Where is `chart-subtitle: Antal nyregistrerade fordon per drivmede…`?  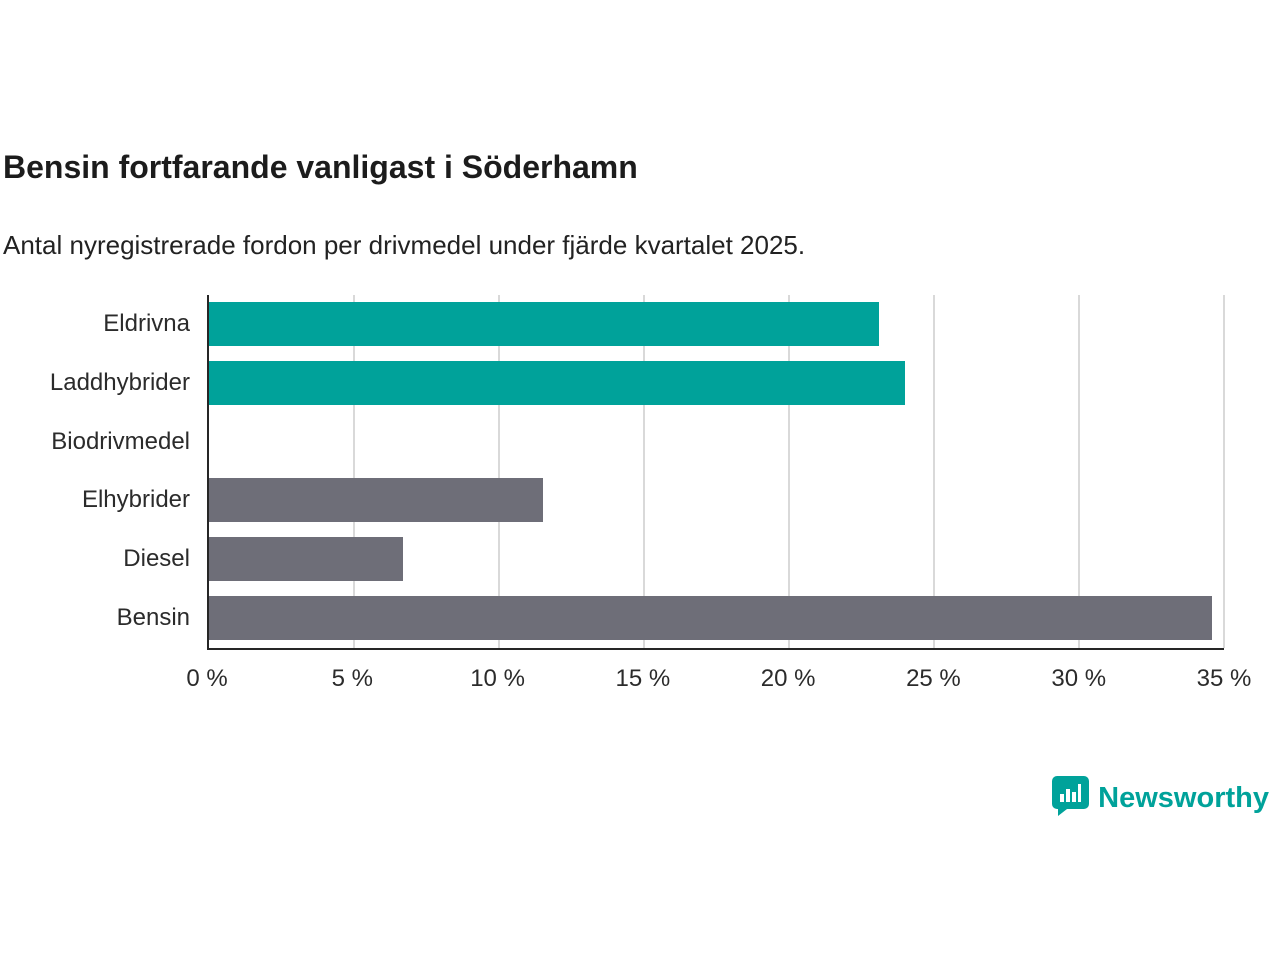 chart-subtitle: Antal nyregistrerade fordon per drivmede… is located at coordinates (404, 245).